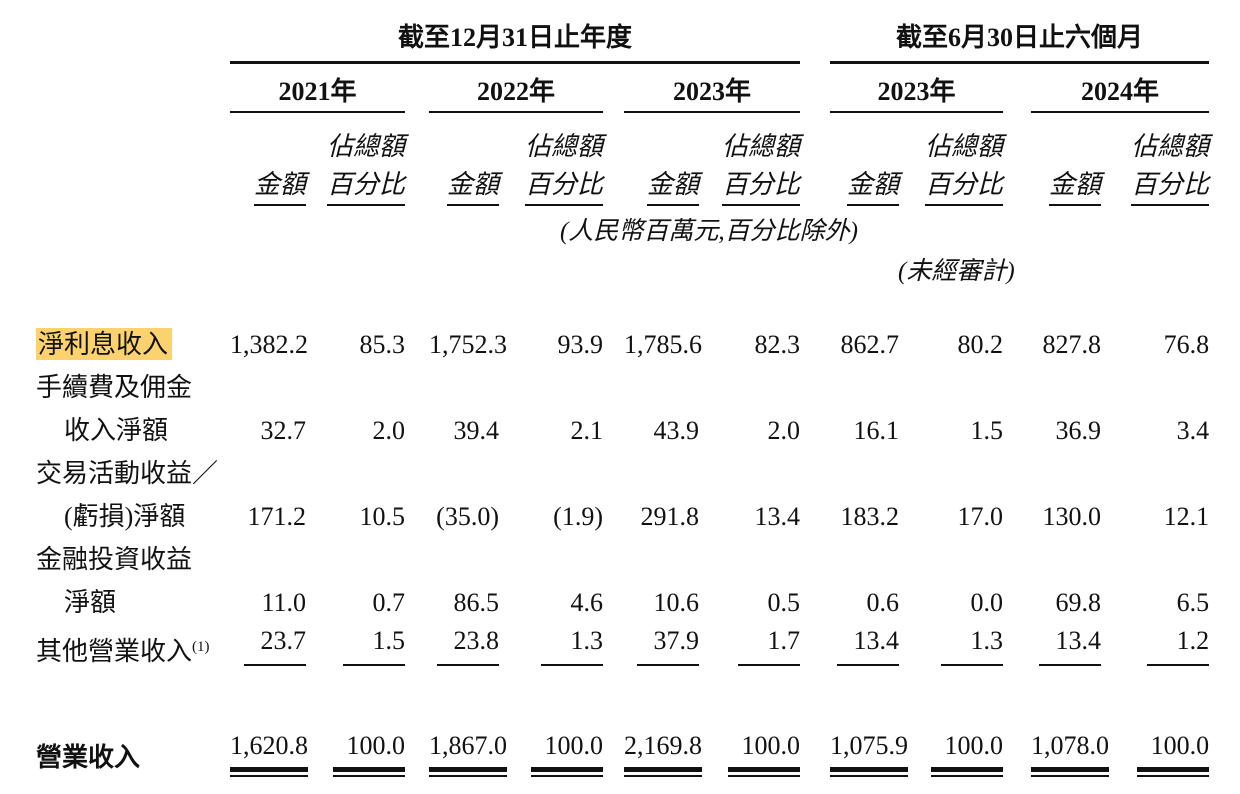  I want to click on unaudited-note: (未經審計), so click(956, 271).